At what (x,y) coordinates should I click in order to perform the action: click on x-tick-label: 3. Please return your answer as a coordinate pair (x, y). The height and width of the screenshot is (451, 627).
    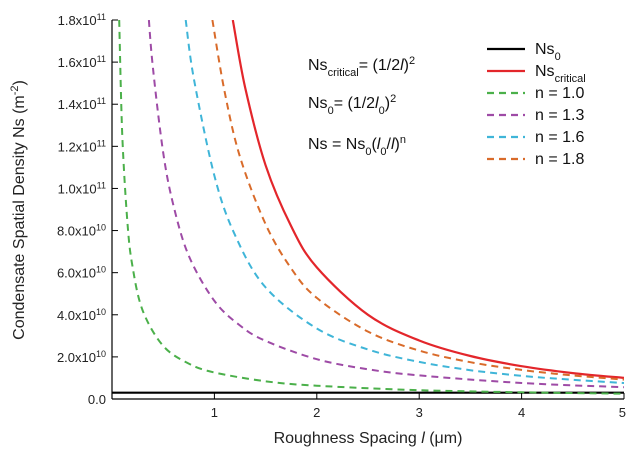
    Looking at the image, I should click on (419, 412).